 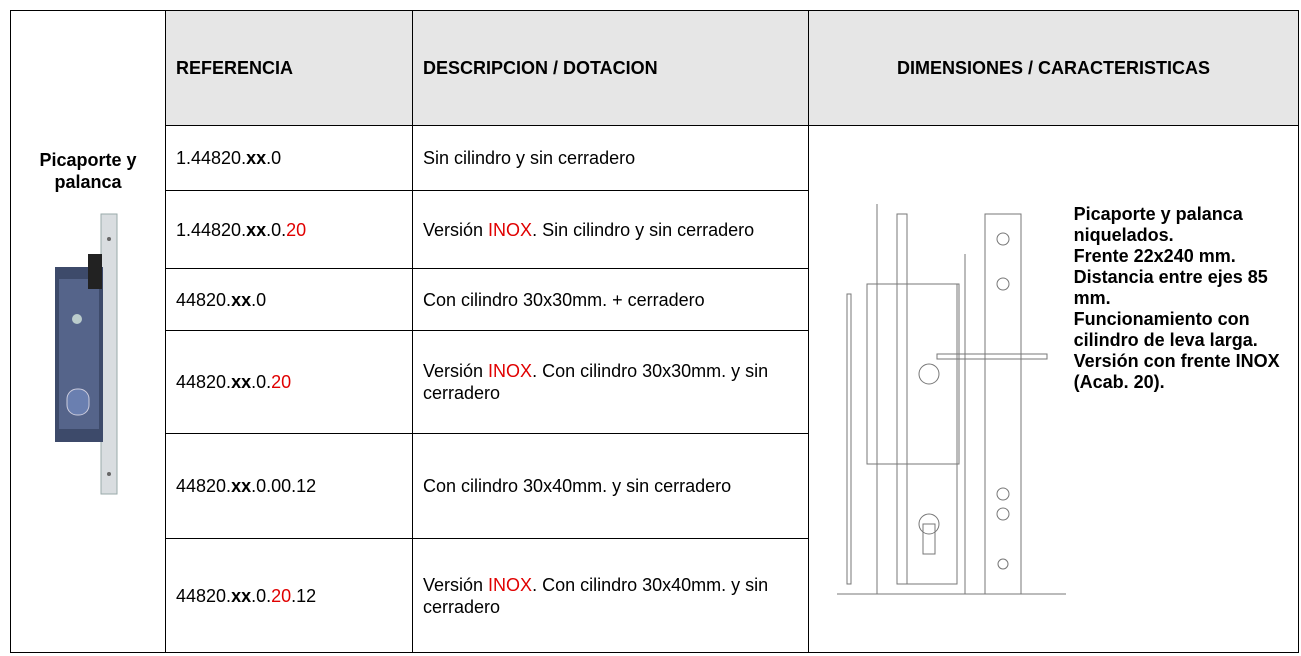 I want to click on reference-cell: 44820.xx.0.20, so click(x=289, y=382).